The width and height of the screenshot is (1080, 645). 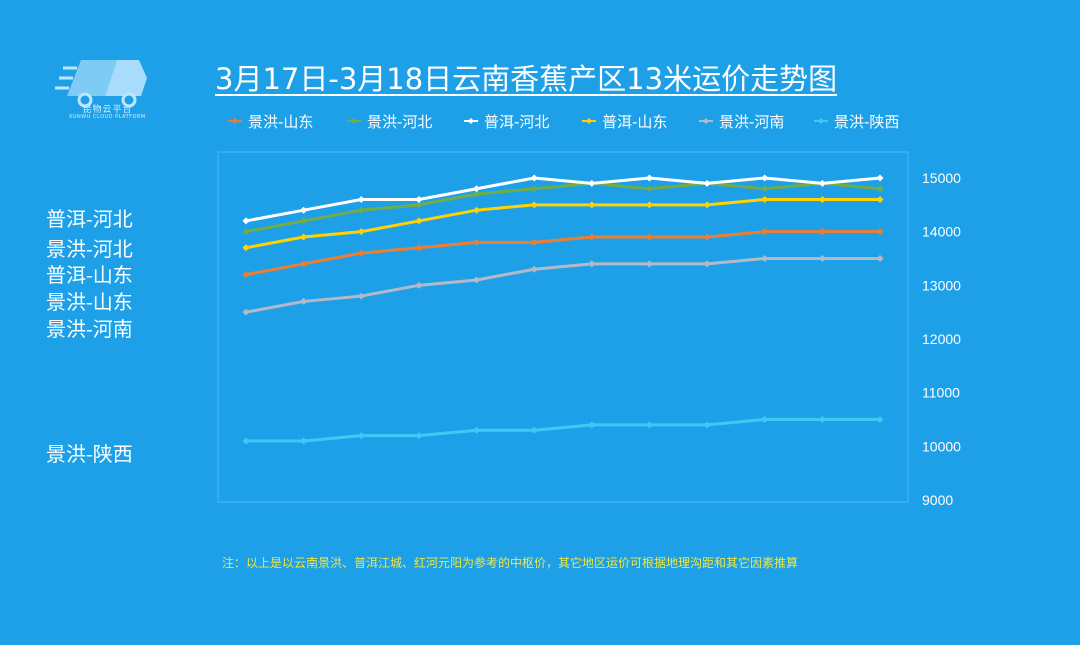 What do you see at coordinates (89, 302) in the screenshot?
I see `left-label: 景洪-山东` at bounding box center [89, 302].